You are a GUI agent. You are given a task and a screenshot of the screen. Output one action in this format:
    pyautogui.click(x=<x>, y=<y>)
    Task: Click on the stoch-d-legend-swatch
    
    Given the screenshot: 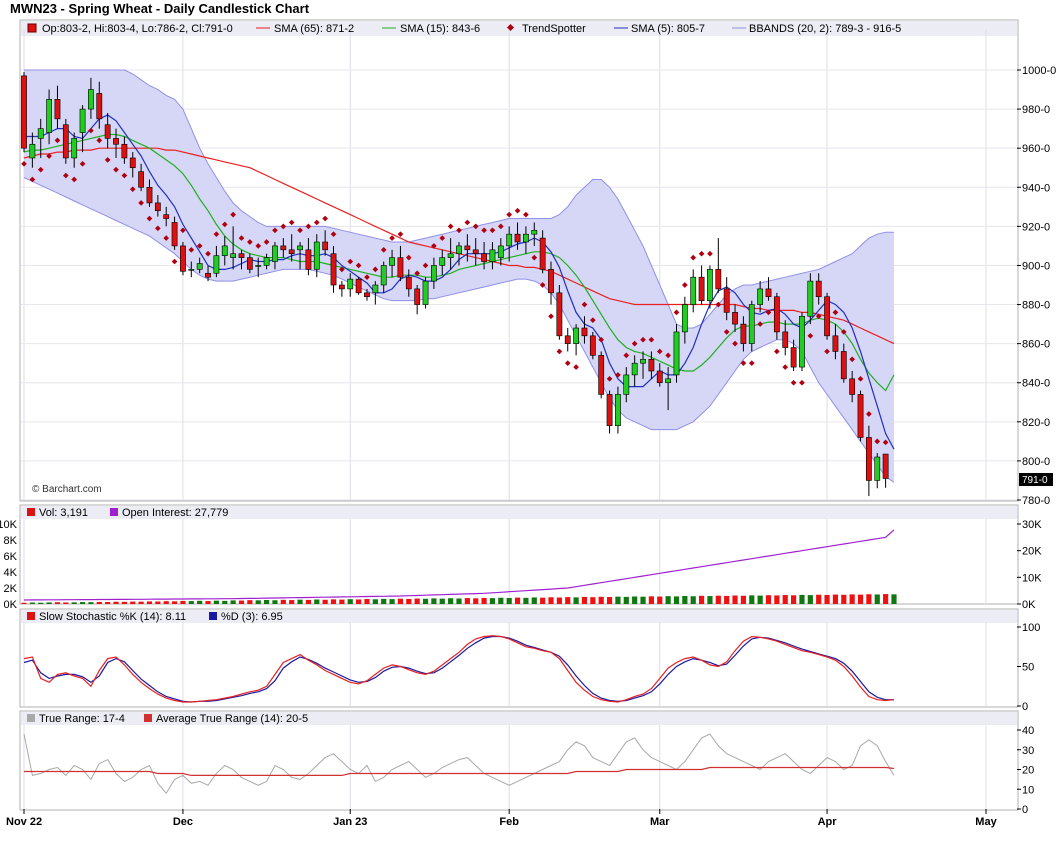 What is the action you would take?
    pyautogui.click(x=213, y=616)
    